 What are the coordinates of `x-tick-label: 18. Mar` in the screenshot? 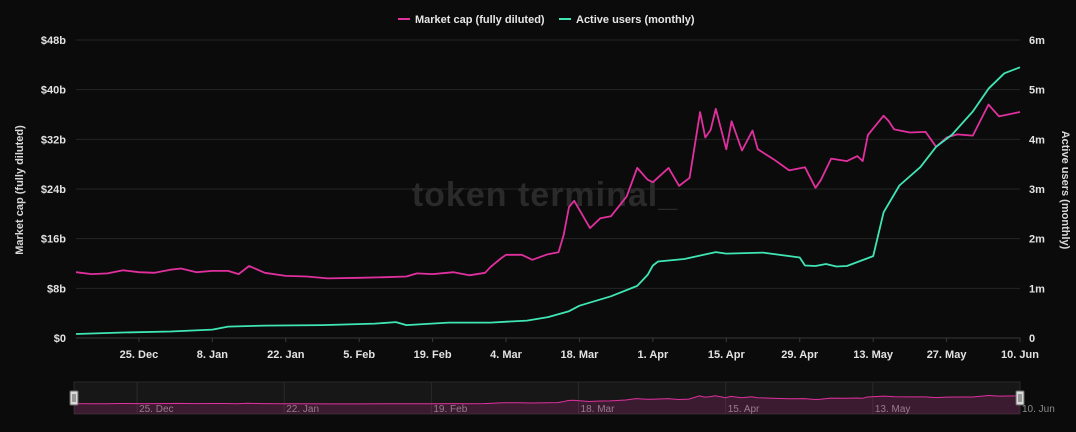 It's located at (580, 355).